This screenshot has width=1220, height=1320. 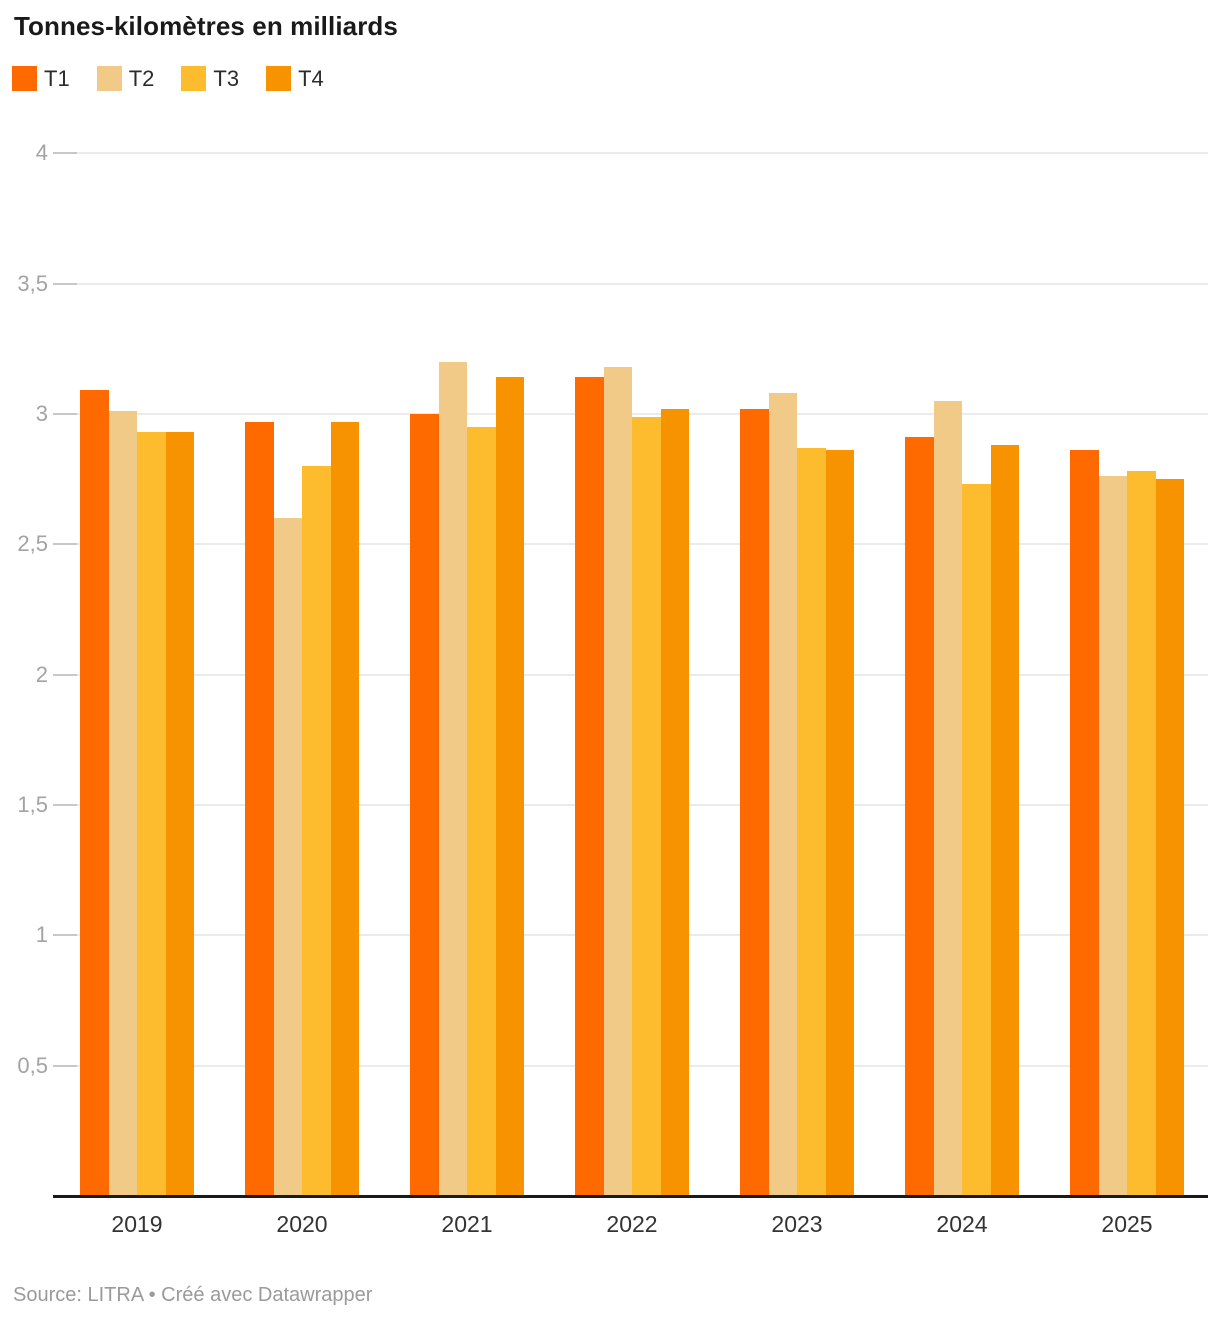 What do you see at coordinates (32, 544) in the screenshot?
I see `y-tick-label: 2,5` at bounding box center [32, 544].